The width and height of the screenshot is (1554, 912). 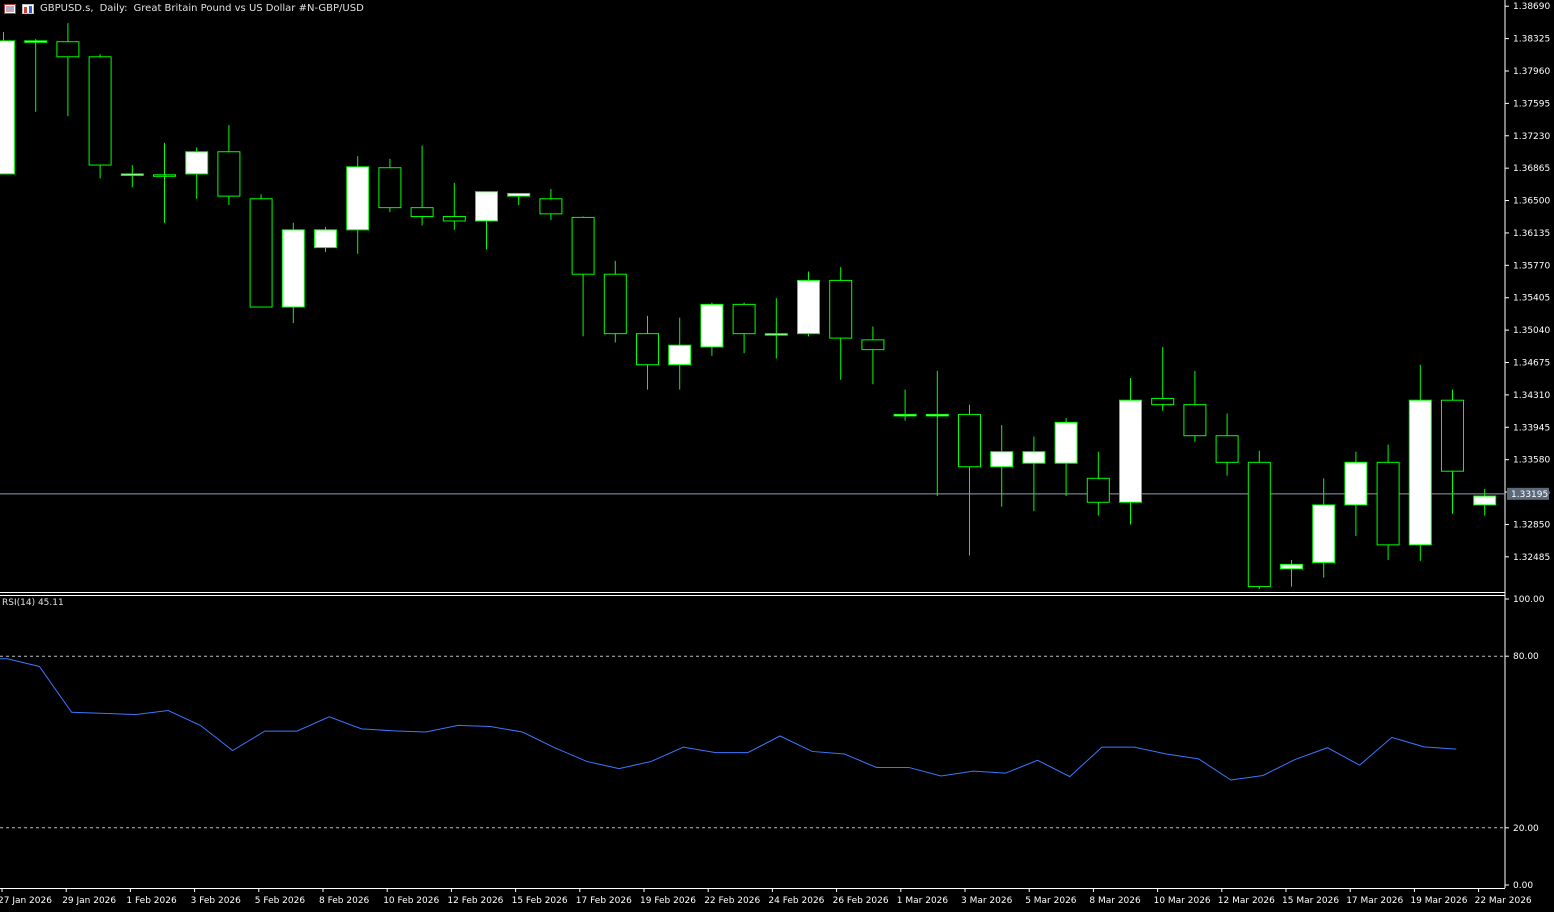 I want to click on rsi-label: RSI(14) 45.11, so click(x=33, y=603).